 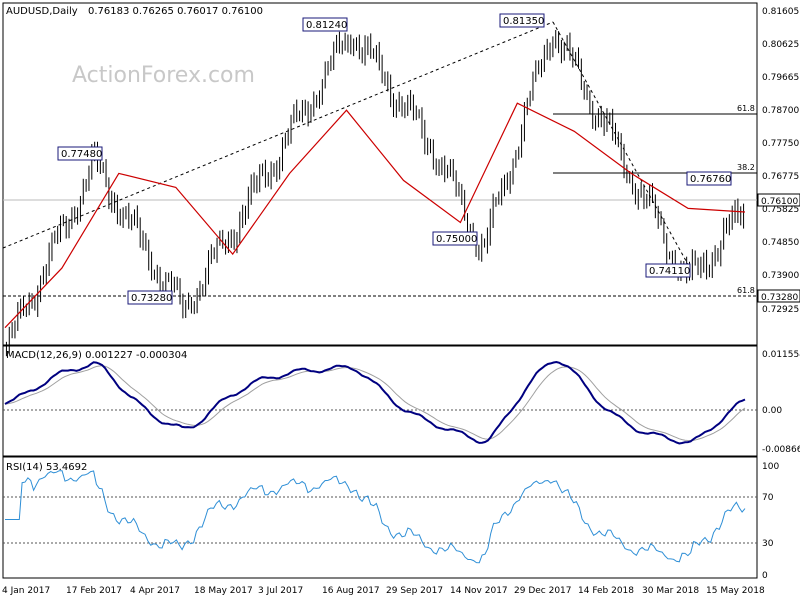 I want to click on swing-label: 0.73280, so click(x=151, y=298).